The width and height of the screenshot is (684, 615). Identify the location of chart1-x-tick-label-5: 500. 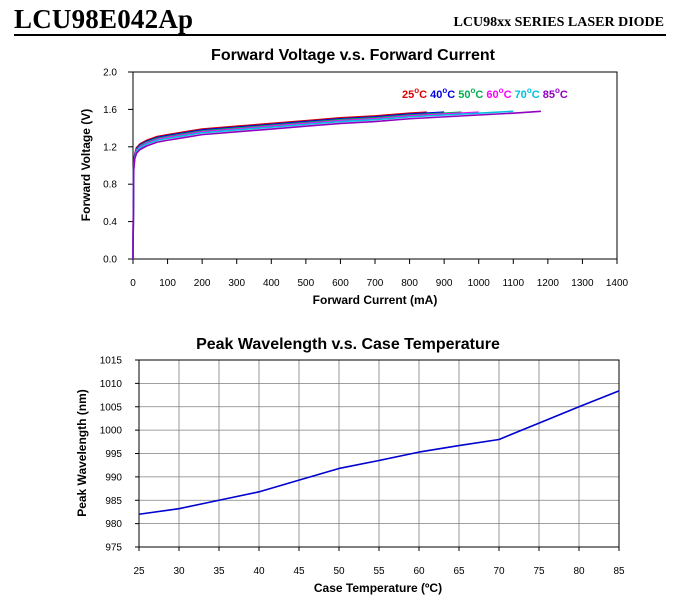
(306, 283).